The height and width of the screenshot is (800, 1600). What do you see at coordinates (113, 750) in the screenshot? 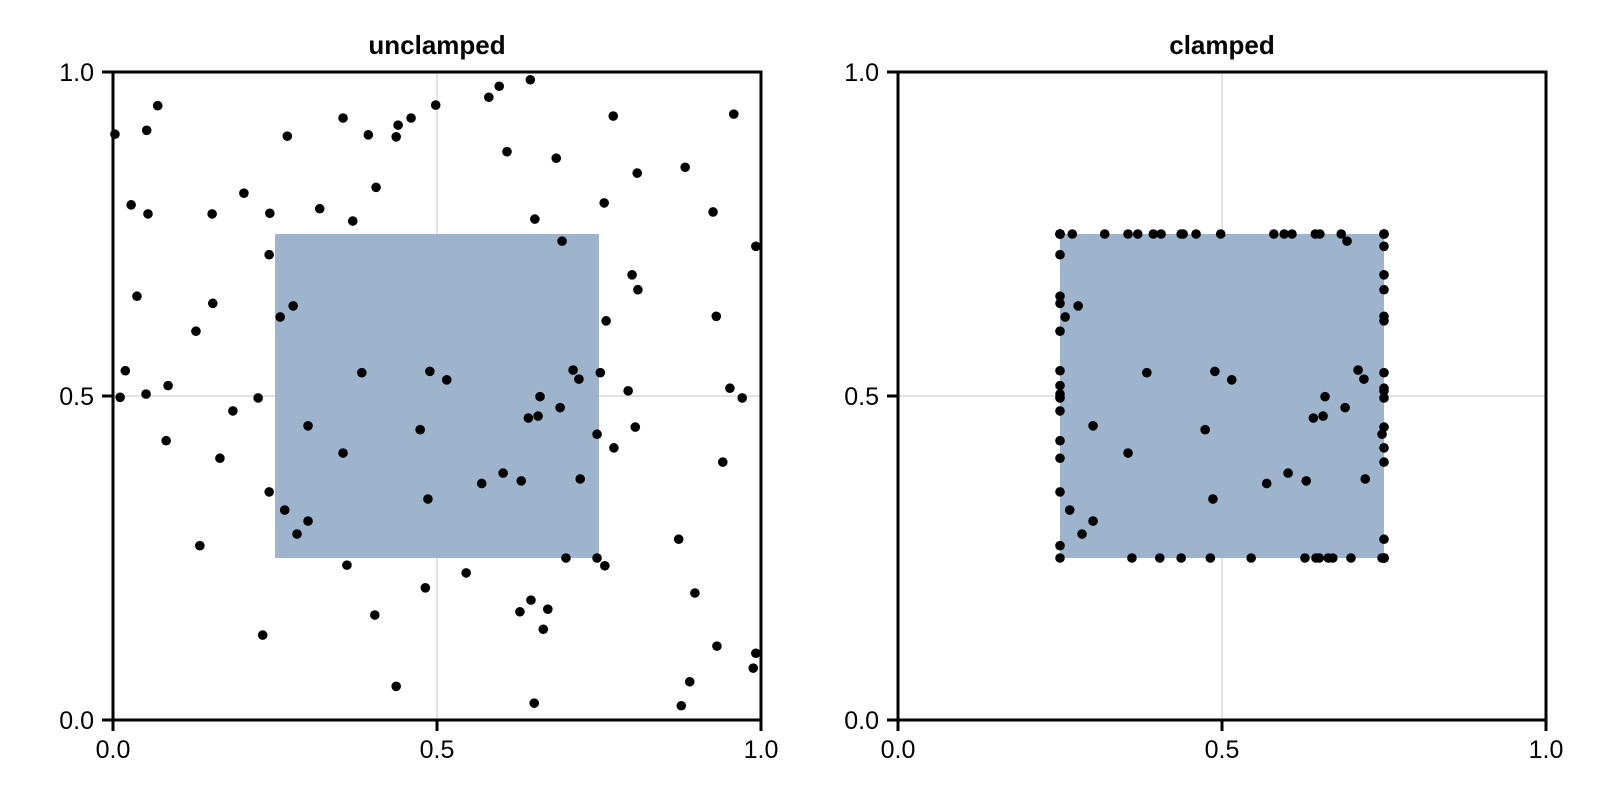
I see `x-tick-label: 0.0` at bounding box center [113, 750].